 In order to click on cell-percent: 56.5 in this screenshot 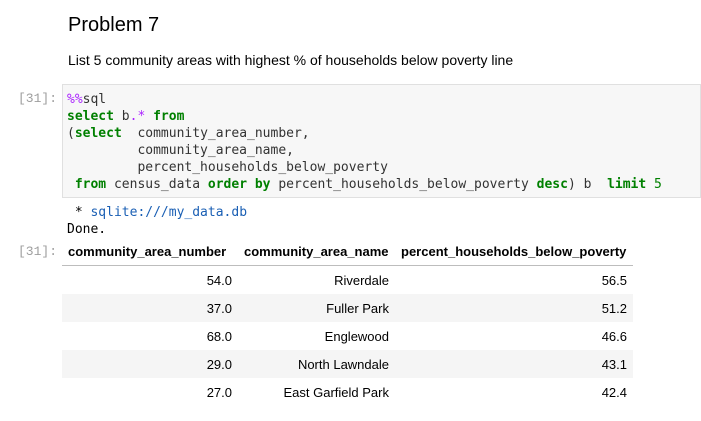, I will do `click(614, 280)`.